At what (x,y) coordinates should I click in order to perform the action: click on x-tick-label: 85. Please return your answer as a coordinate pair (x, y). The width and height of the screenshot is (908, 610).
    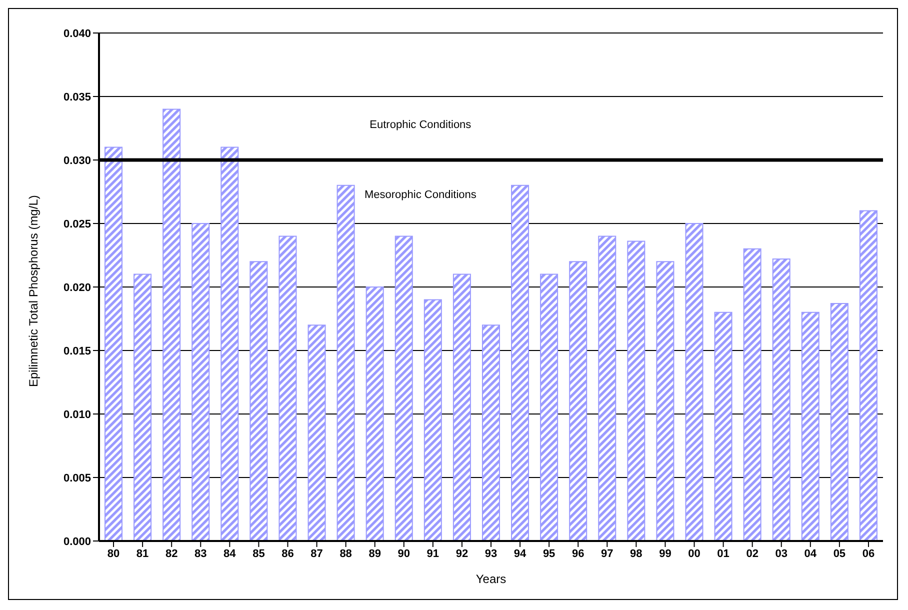
    Looking at the image, I should click on (258, 554).